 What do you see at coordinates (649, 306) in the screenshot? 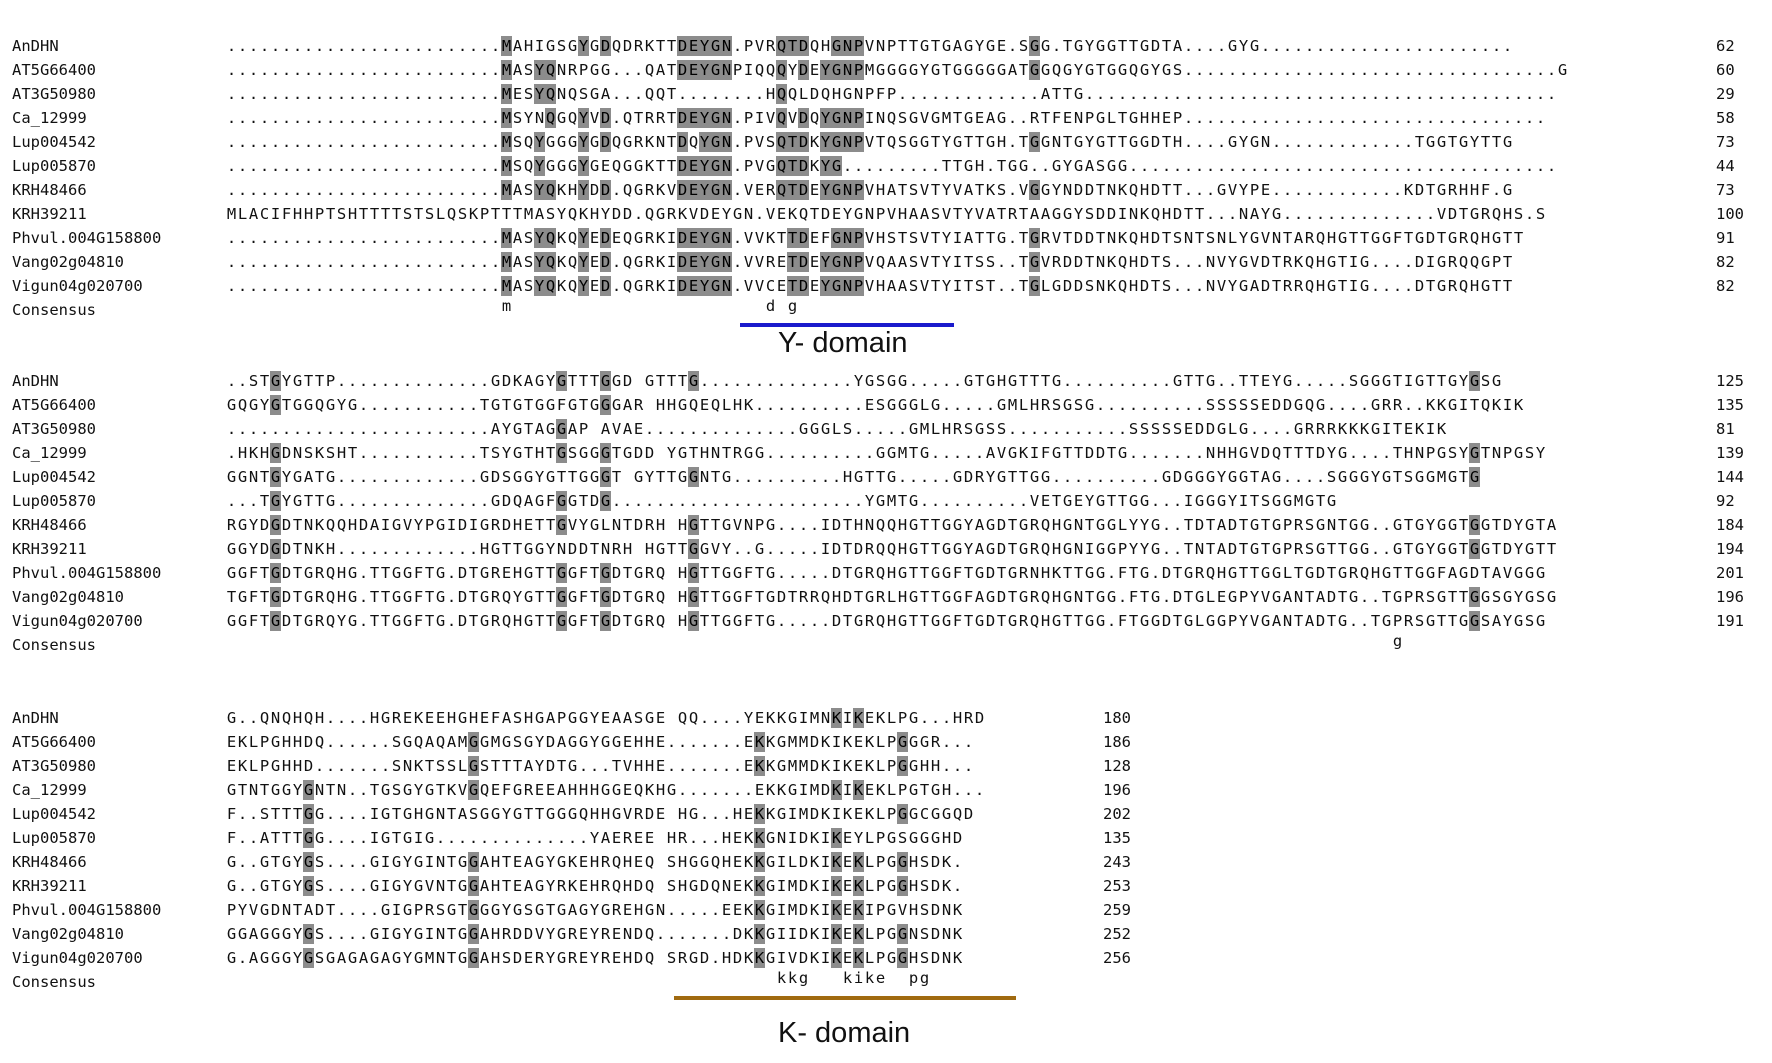
I see `consensus-row: m d g` at bounding box center [649, 306].